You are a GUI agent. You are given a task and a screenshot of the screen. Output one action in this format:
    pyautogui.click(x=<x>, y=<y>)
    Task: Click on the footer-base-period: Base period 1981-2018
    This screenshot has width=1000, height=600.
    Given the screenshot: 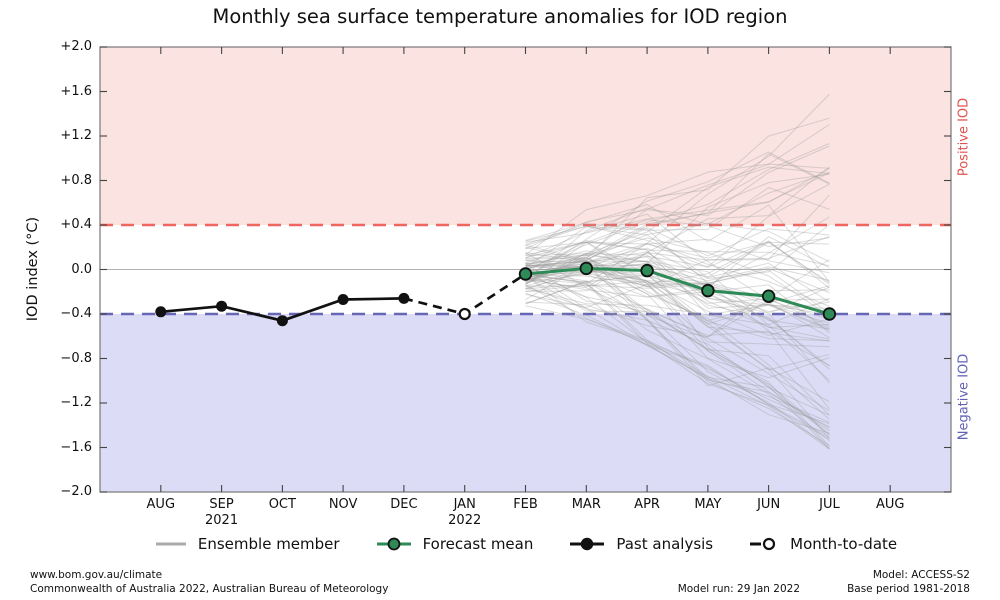 What is the action you would take?
    pyautogui.click(x=908, y=588)
    